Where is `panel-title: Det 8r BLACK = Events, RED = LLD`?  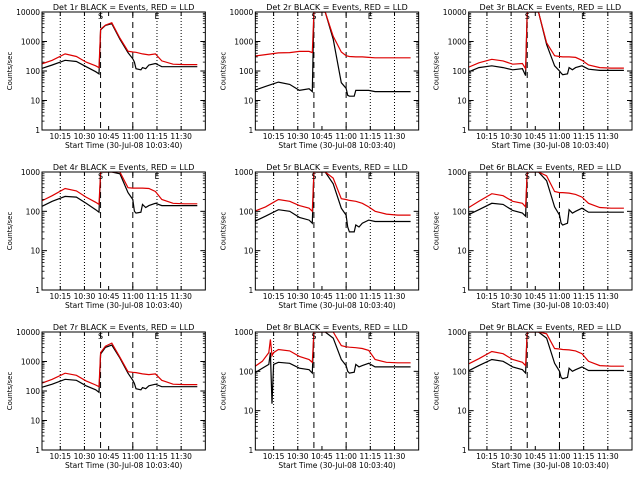 panel-title: Det 8r BLACK = Events, RED = LLD is located at coordinates (337, 327).